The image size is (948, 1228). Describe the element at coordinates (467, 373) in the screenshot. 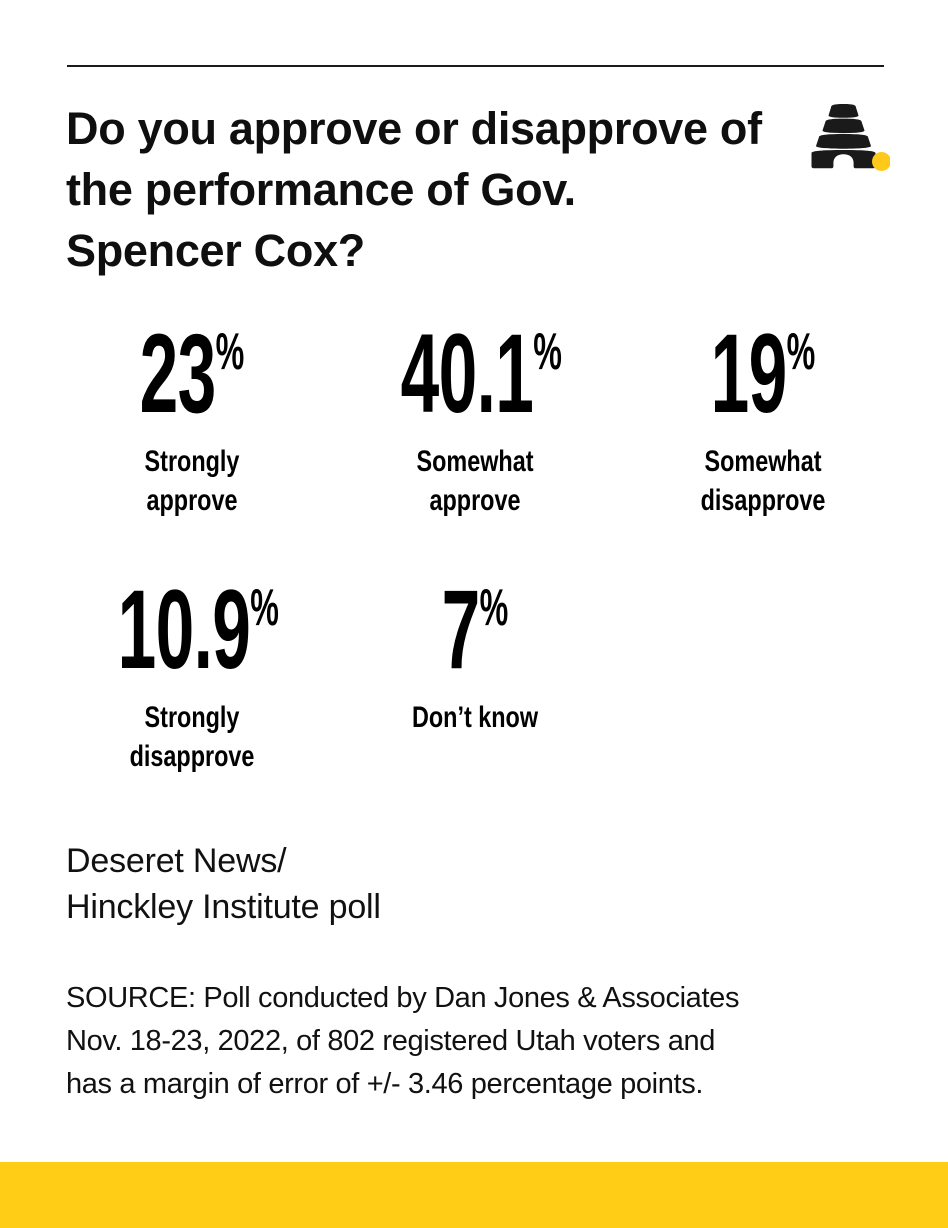

I see `stat-number: 40.1` at that location.